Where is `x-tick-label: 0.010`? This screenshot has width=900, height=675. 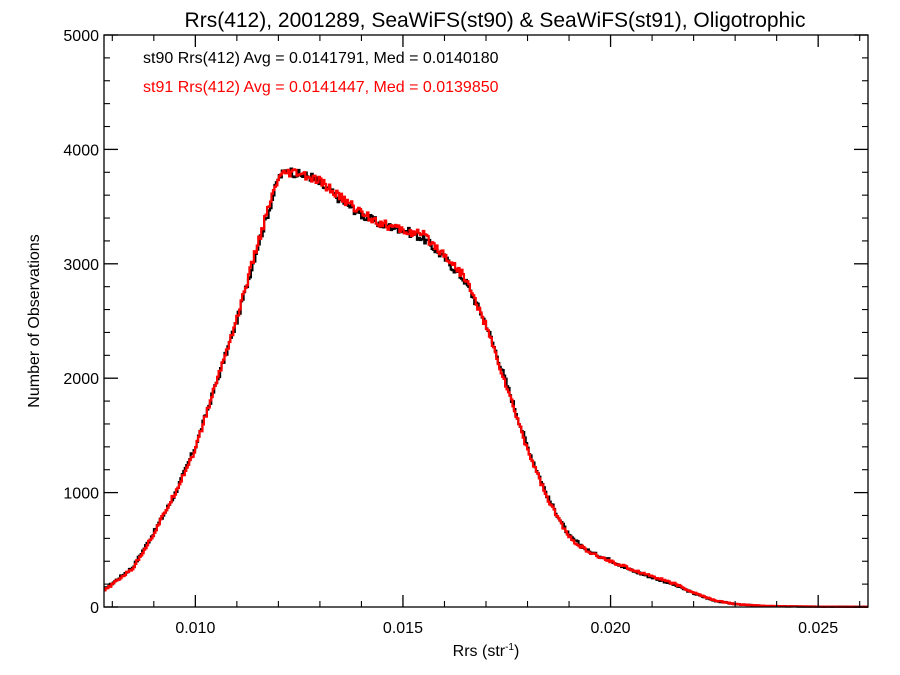 x-tick-label: 0.010 is located at coordinates (195, 628).